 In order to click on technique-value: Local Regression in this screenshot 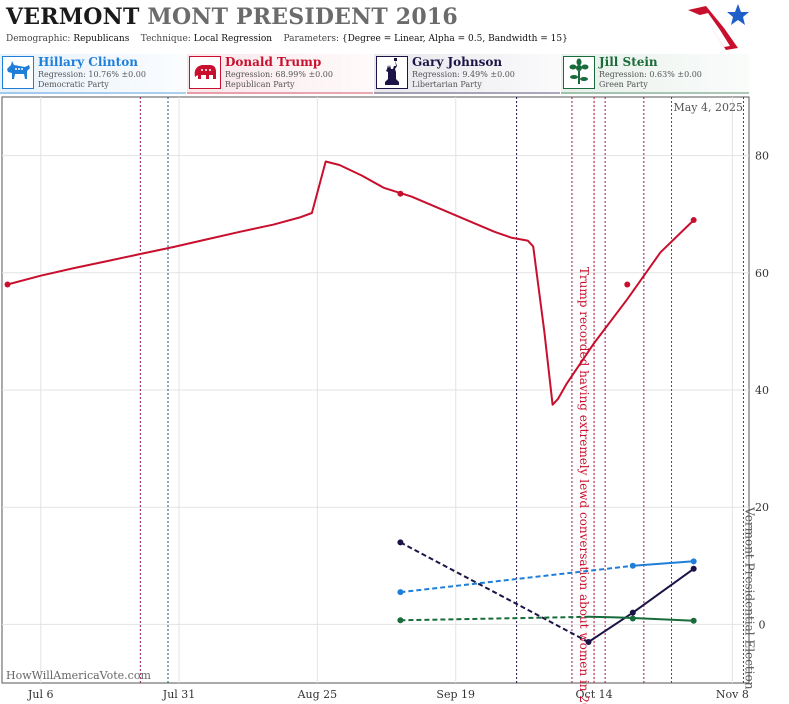, I will do `click(233, 39)`.